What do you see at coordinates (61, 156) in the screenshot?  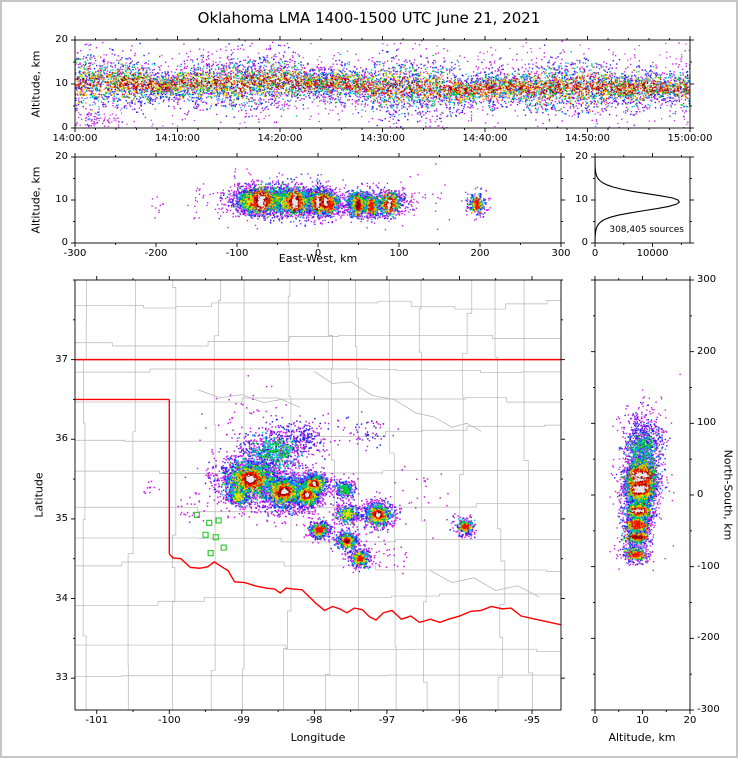 I see `east-west-y-tick-label: 20` at bounding box center [61, 156].